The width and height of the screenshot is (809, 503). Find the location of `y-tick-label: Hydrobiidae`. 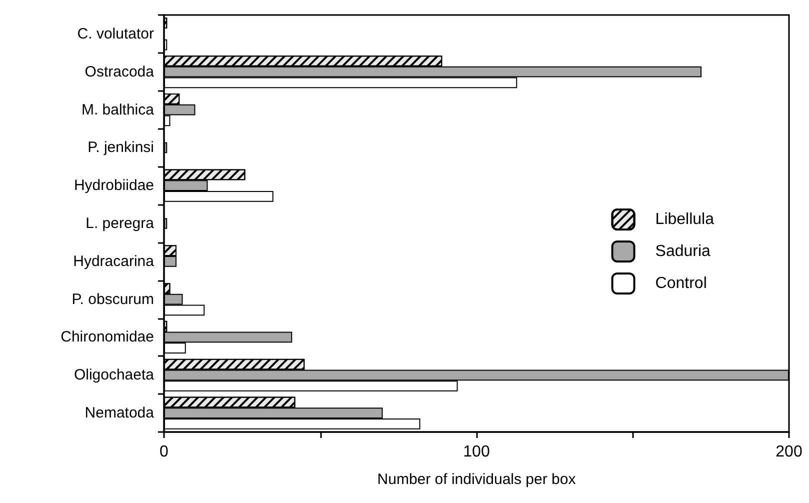

y-tick-label: Hydrobiidae is located at coordinates (114, 185).